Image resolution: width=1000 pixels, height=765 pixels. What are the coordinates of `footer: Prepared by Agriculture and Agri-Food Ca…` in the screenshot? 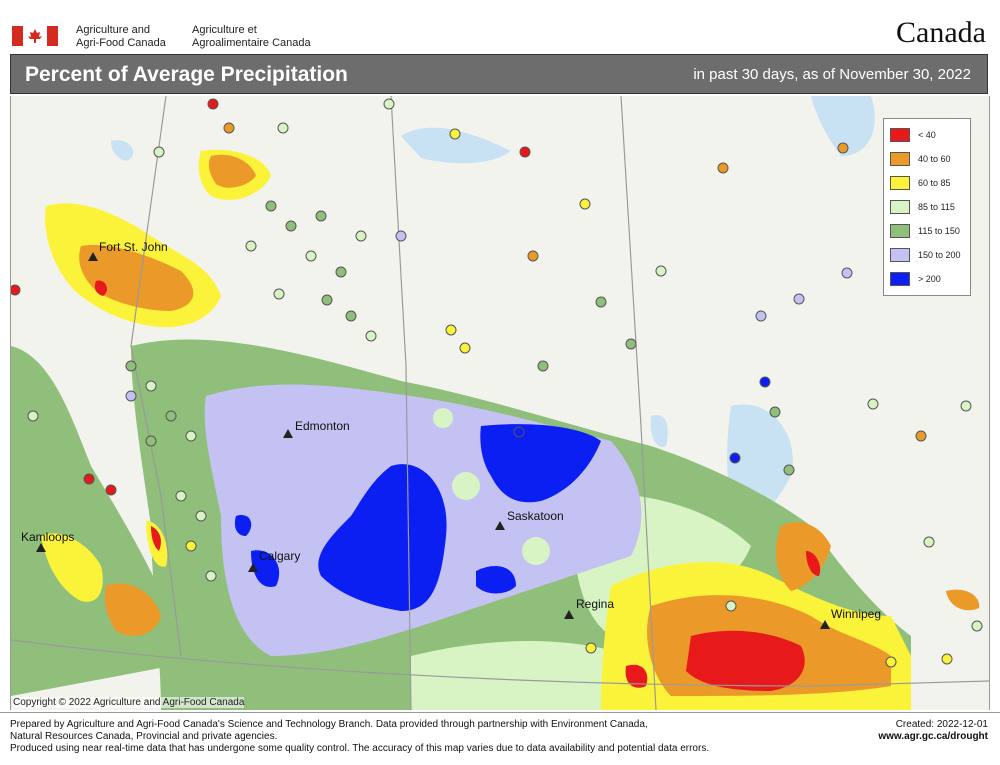 It's located at (500, 738).